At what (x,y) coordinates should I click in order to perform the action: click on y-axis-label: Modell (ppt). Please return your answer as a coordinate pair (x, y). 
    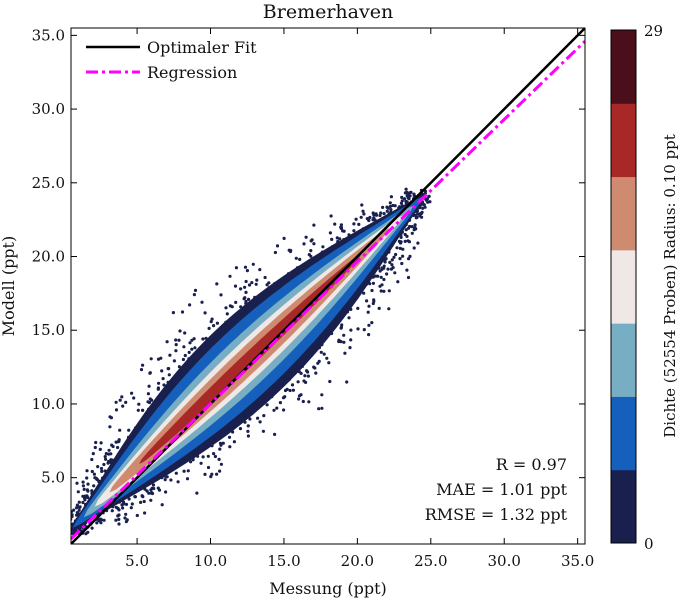
    Looking at the image, I should click on (9, 286).